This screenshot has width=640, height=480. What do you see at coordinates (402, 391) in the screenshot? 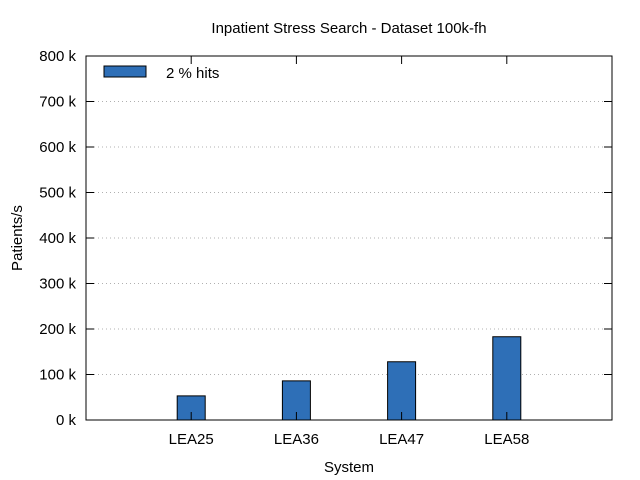
I see `bar-lea47` at bounding box center [402, 391].